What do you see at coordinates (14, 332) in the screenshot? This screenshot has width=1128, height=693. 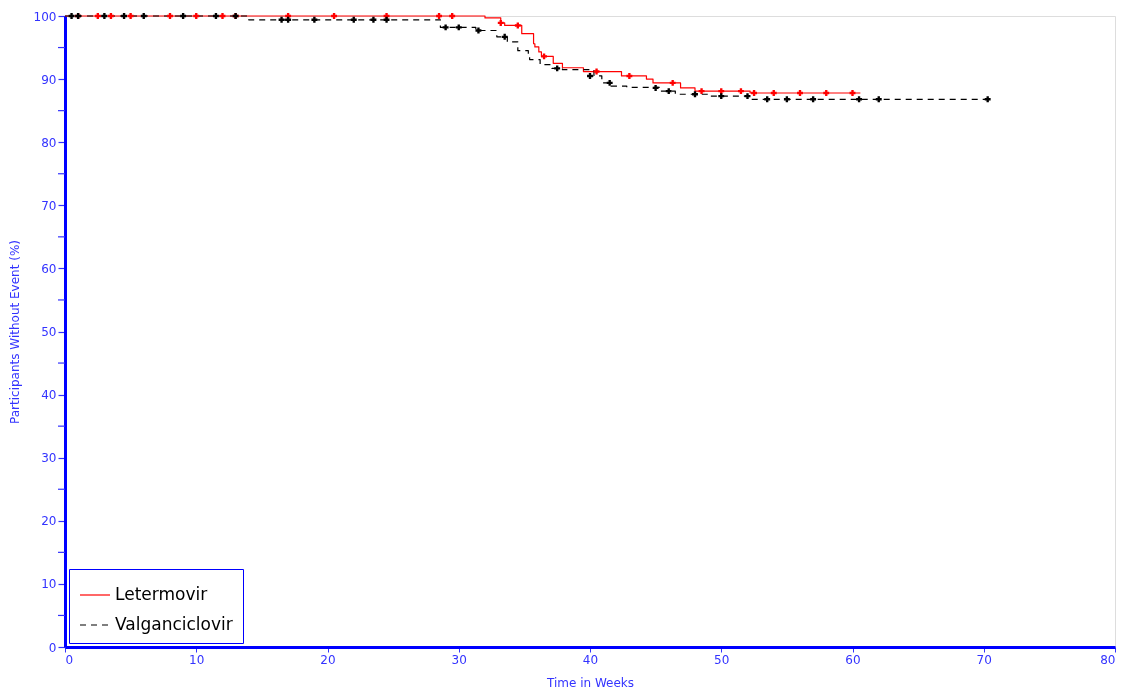 I see `y-axis-title: Participants Without Event (%)` at bounding box center [14, 332].